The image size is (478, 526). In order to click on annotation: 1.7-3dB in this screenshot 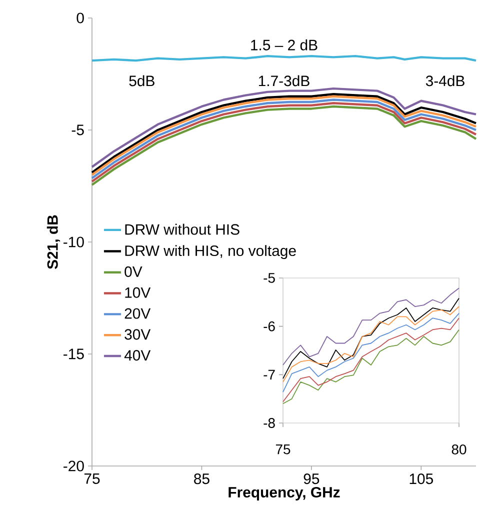, I will do `click(284, 80)`.